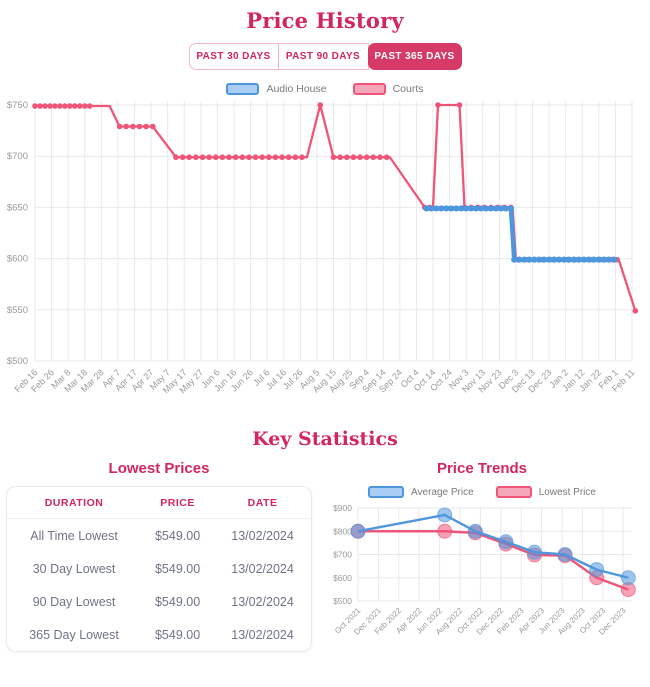 The image size is (650, 687). What do you see at coordinates (17, 207) in the screenshot?
I see `svg-text: $650` at bounding box center [17, 207].